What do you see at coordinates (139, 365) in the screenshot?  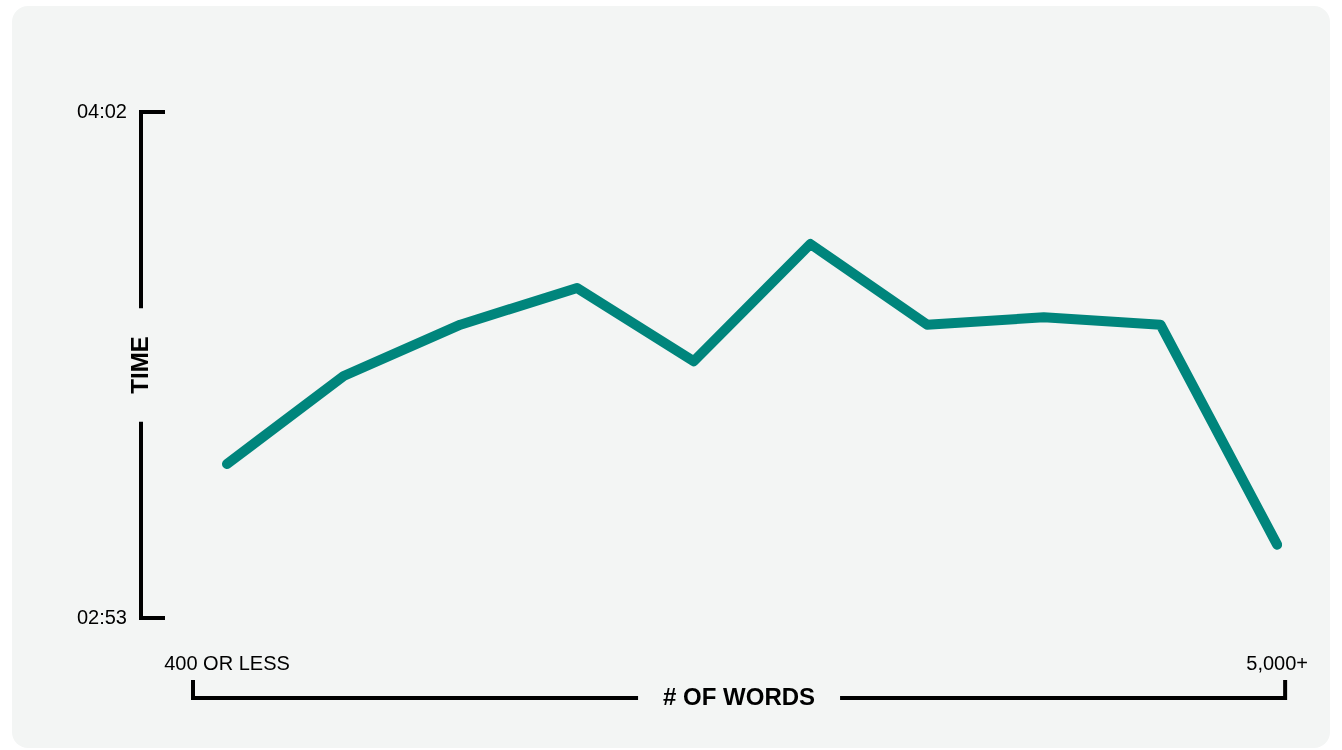 I see `y-axis-title: TIME` at bounding box center [139, 365].